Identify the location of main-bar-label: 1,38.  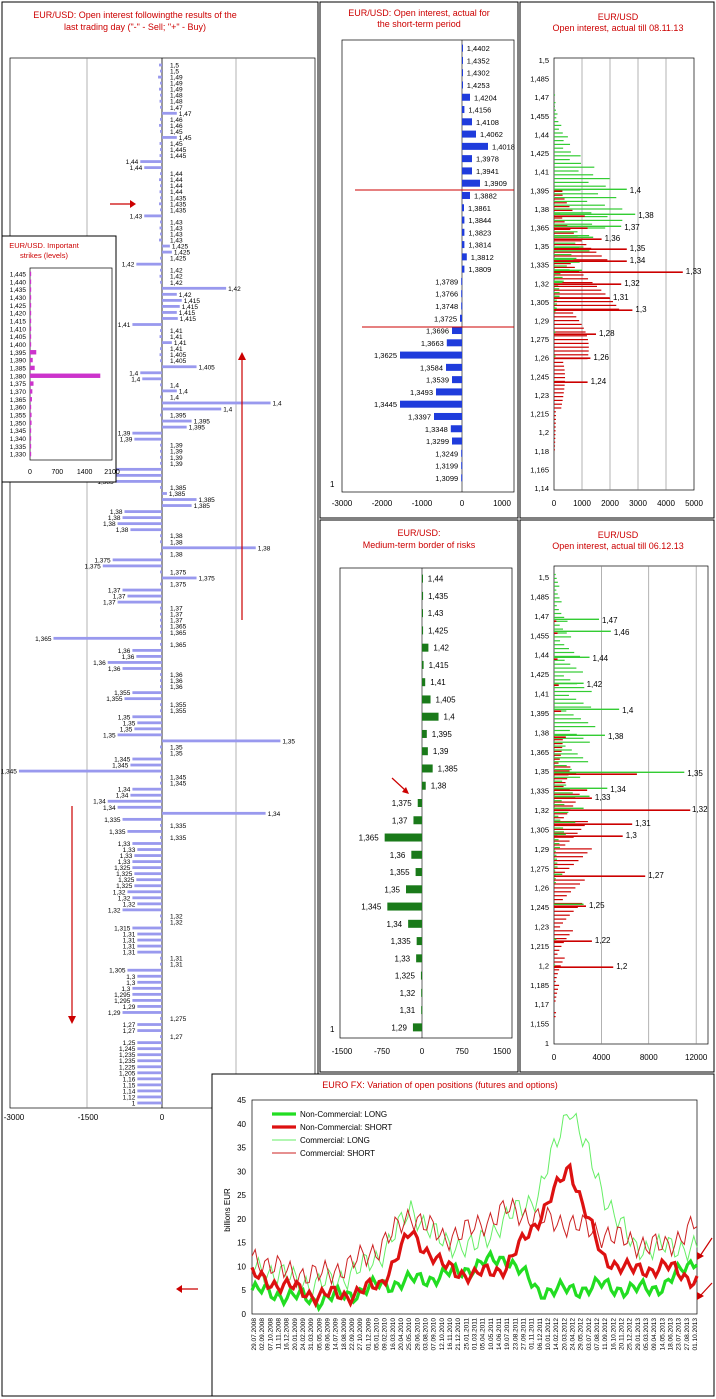
(176, 536).